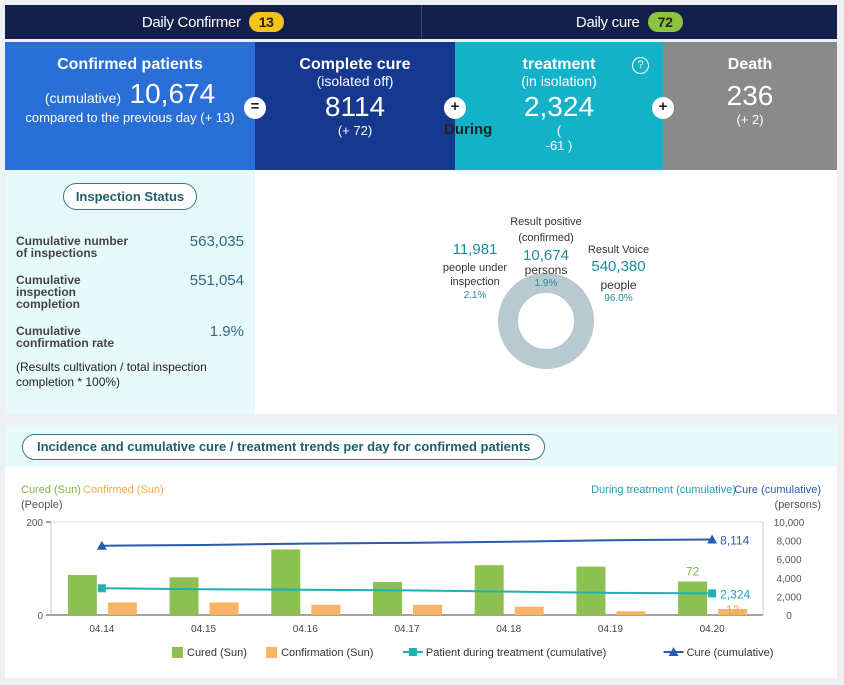  What do you see at coordinates (734, 541) in the screenshot?
I see `cure-data-label: 8,114` at bounding box center [734, 541].